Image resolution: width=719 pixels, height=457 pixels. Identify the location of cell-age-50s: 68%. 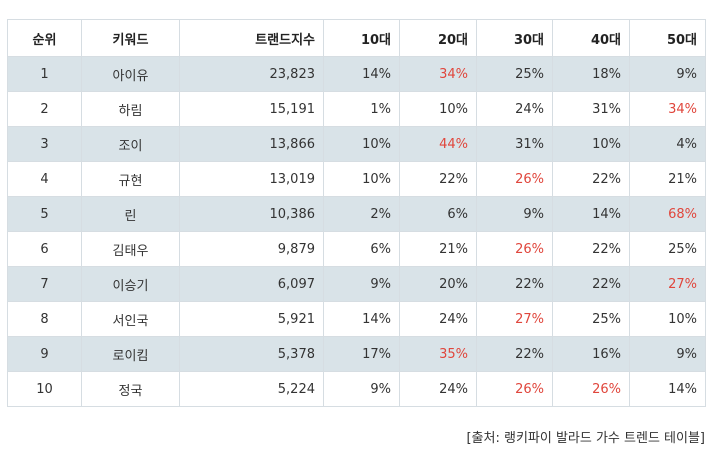
(667, 214).